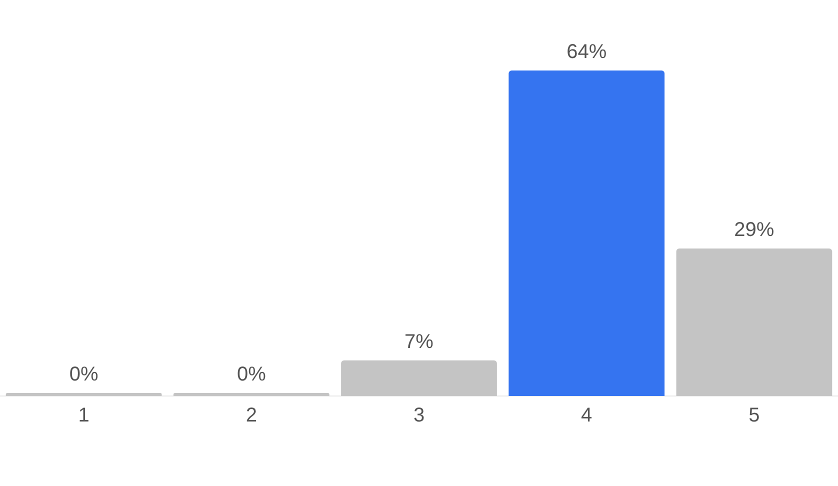 The width and height of the screenshot is (838, 486). Describe the element at coordinates (754, 230) in the screenshot. I see `data-label: 29%` at that location.